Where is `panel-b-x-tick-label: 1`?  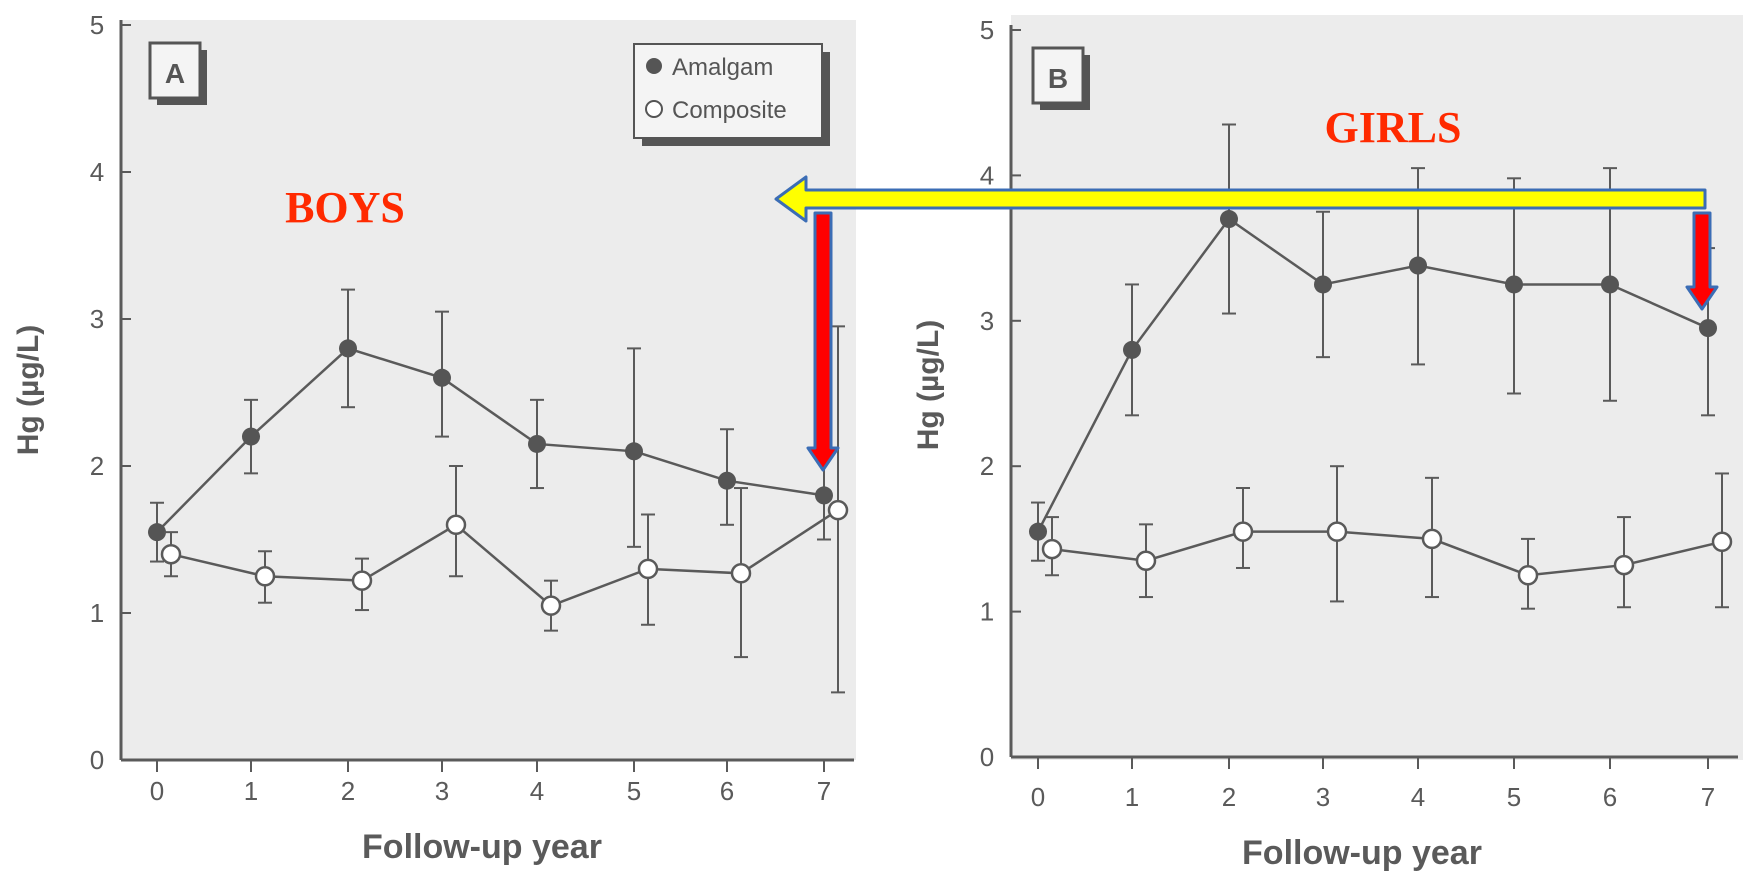
panel-b-x-tick-label: 1 is located at coordinates (1132, 797).